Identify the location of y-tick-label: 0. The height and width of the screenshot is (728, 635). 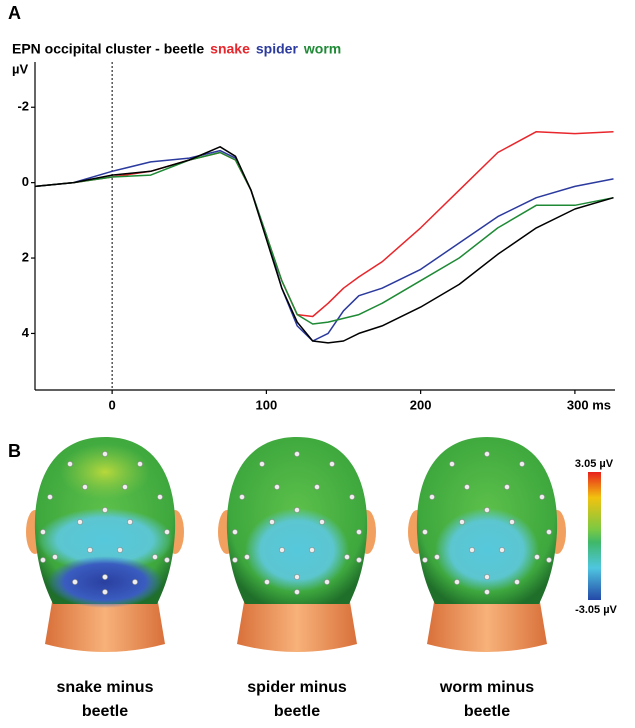
(25, 181).